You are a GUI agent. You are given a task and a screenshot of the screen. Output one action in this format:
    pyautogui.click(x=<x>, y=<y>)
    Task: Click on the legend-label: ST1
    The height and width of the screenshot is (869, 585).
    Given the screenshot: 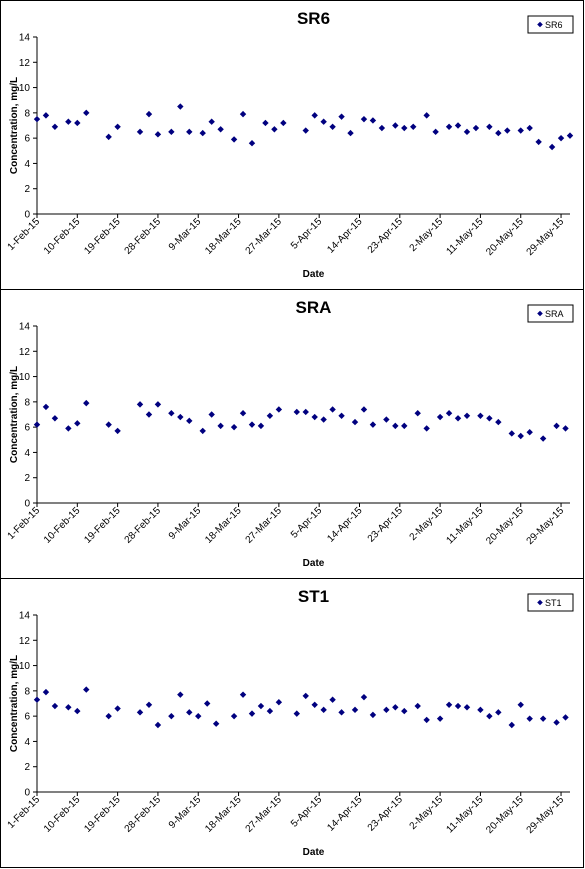 What is the action you would take?
    pyautogui.click(x=553, y=603)
    